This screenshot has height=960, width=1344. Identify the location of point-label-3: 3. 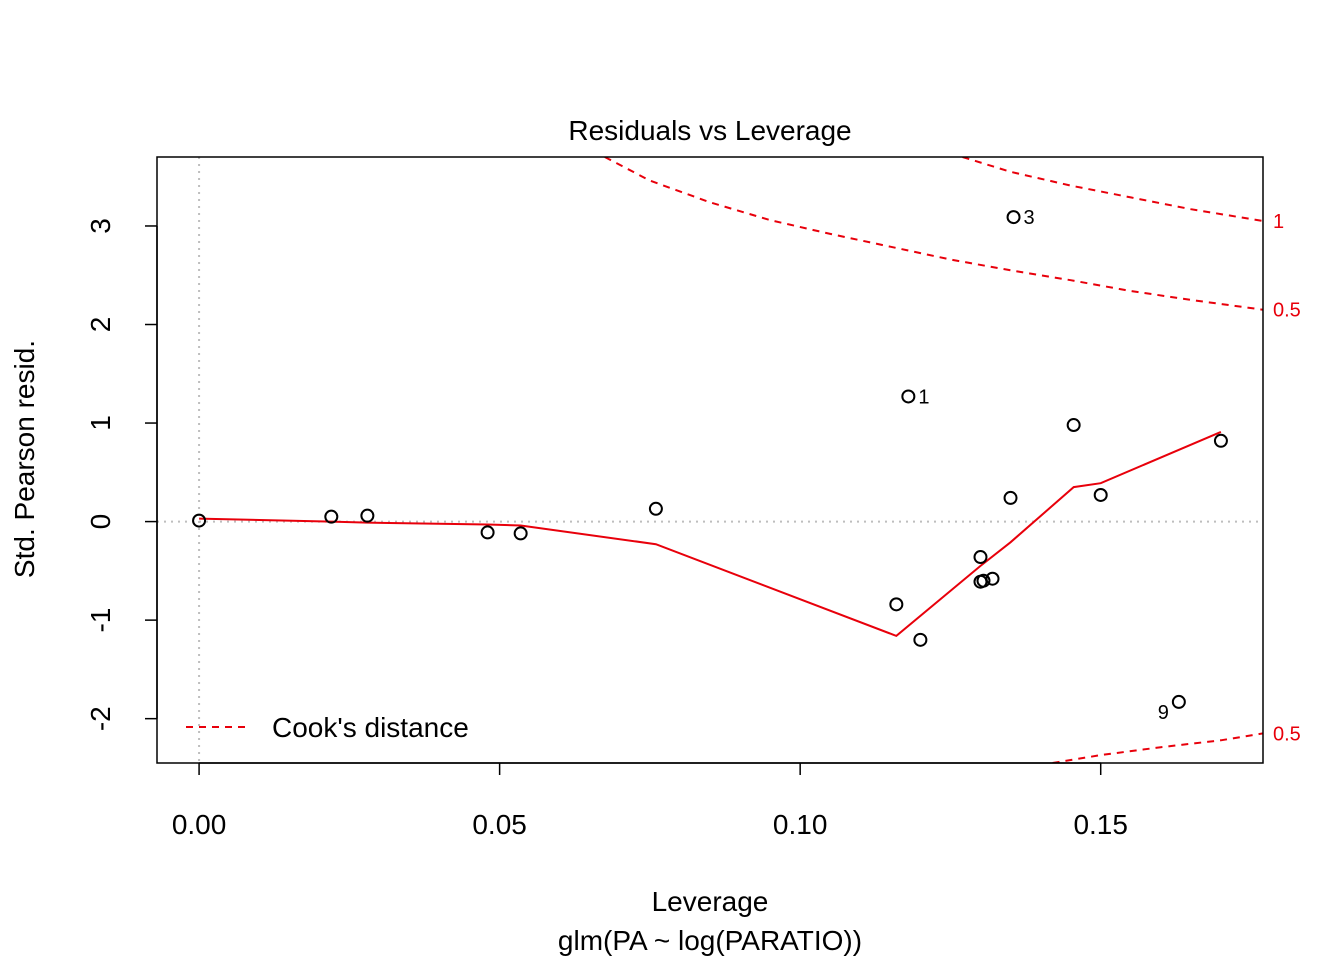
(1029, 218).